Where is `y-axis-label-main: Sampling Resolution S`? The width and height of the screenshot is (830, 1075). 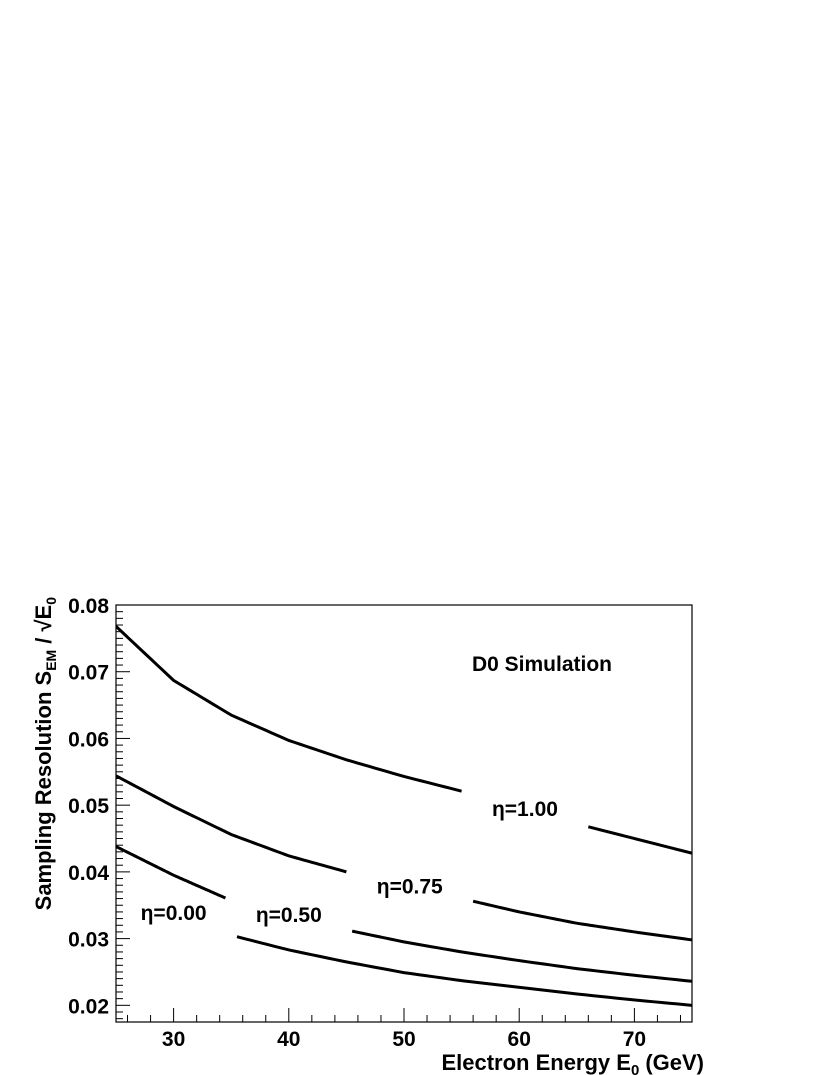 y-axis-label-main: Sampling Resolution S is located at coordinates (43, 791).